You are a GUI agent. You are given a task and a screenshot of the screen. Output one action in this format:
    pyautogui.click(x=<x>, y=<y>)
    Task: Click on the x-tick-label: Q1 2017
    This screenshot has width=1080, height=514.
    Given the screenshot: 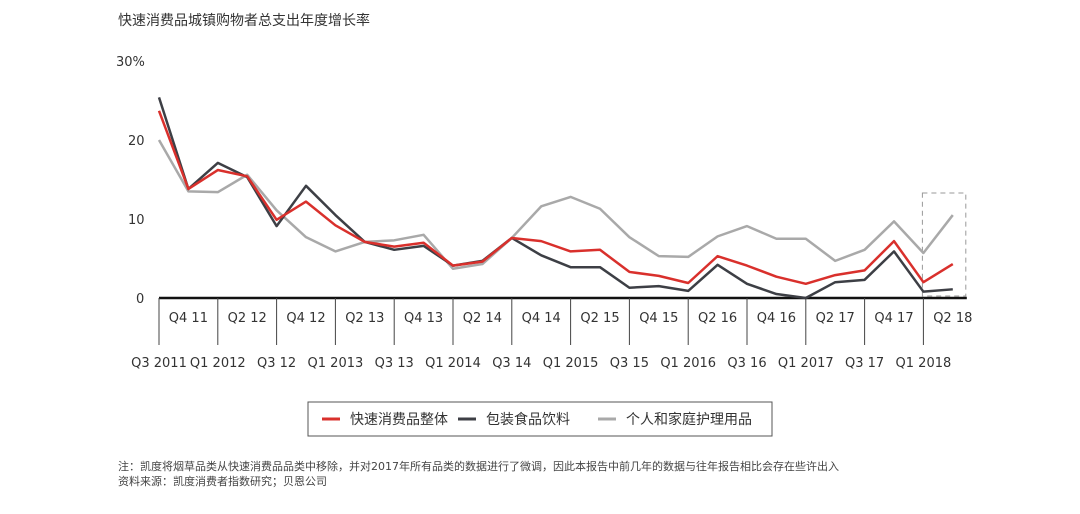 What is the action you would take?
    pyautogui.click(x=806, y=363)
    